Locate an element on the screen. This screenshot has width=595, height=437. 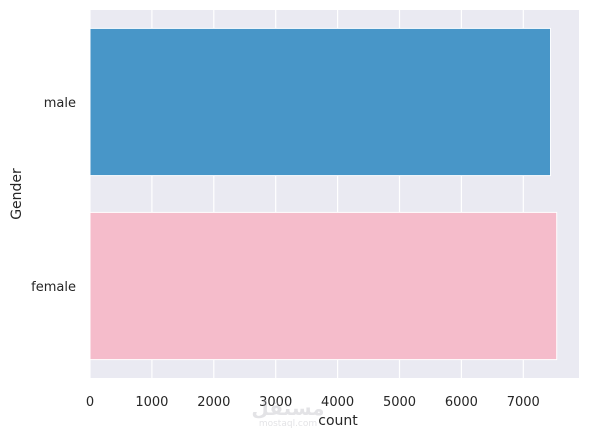
x-tick-label: 5000 is located at coordinates (399, 402).